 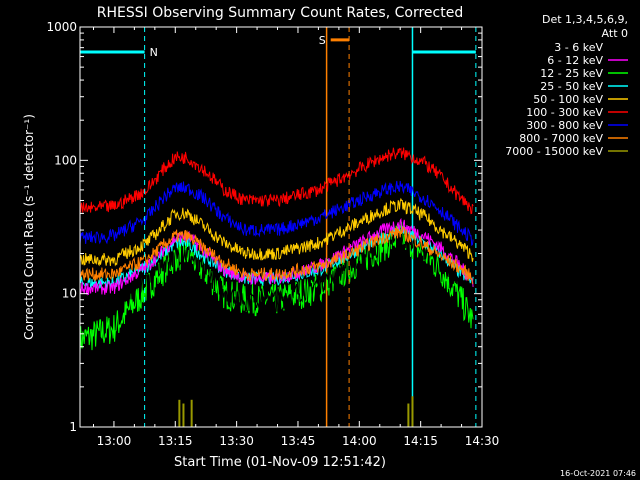 What do you see at coordinates (175, 441) in the screenshot?
I see `x-tick-label: 13:15` at bounding box center [175, 441].